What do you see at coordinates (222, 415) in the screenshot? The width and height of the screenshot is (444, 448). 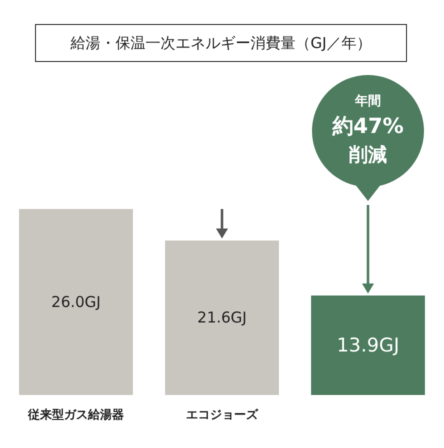 I see `x-tick-label: エコジョーズ` at bounding box center [222, 415].